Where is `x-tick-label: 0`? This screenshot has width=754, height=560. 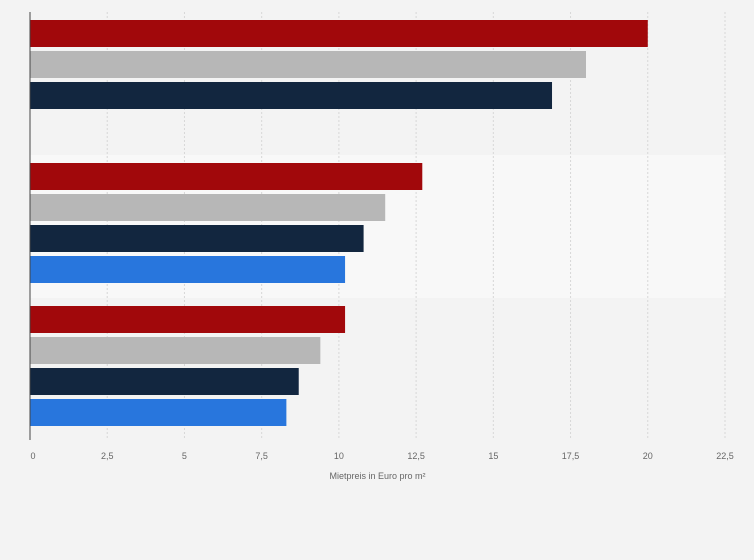
x-tick-label: 0 is located at coordinates (32, 456).